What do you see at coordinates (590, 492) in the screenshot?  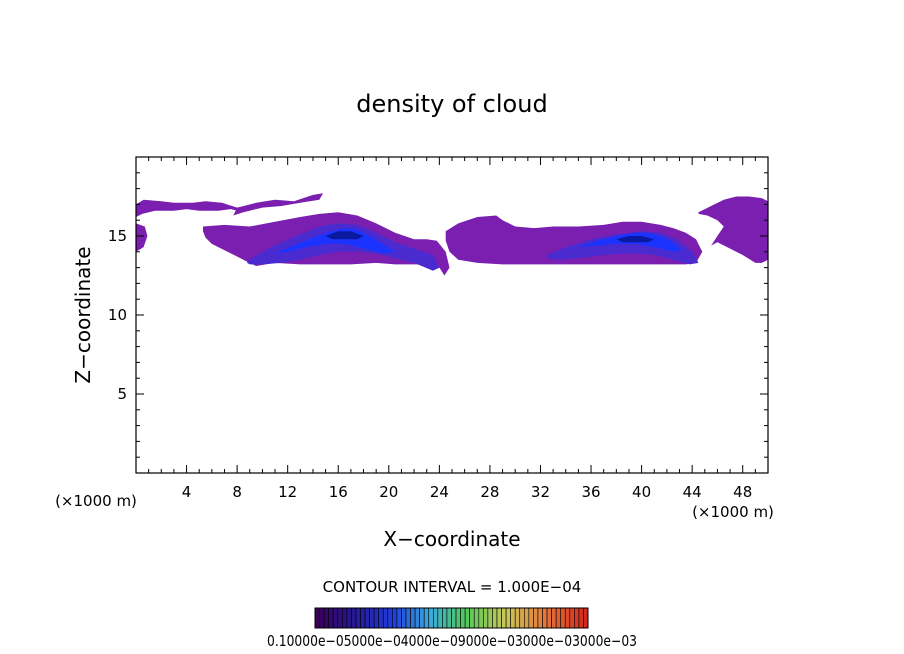 I see `x-tick-label: 36` at bounding box center [590, 492].